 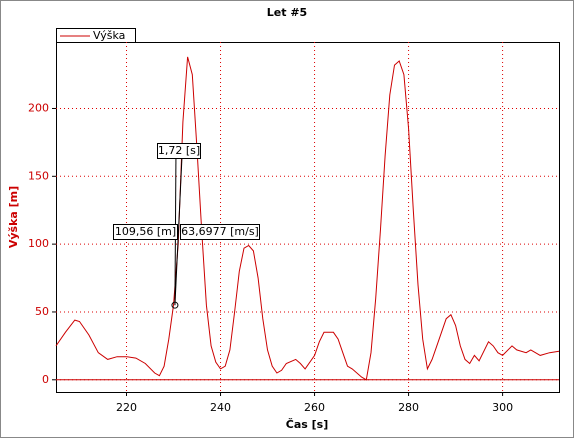 I want to click on legend: Výška, so click(x=96, y=36).